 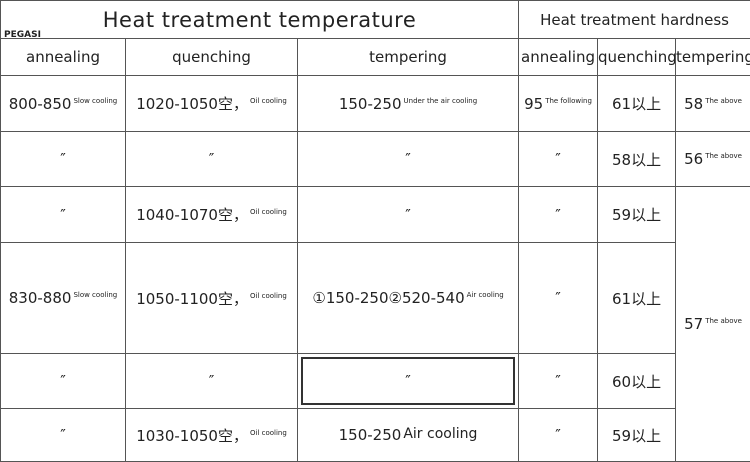 What do you see at coordinates (533, 104) in the screenshot?
I see `cell-text: 95` at bounding box center [533, 104].